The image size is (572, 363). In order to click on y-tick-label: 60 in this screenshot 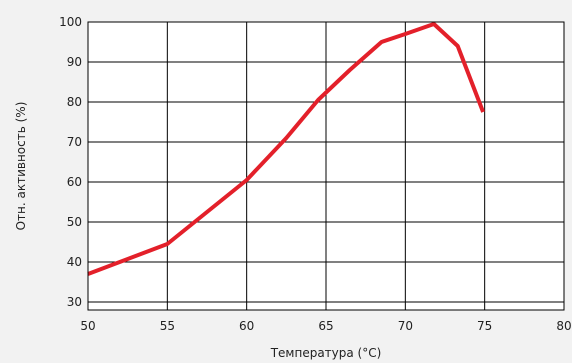, I will do `click(74, 182)`.